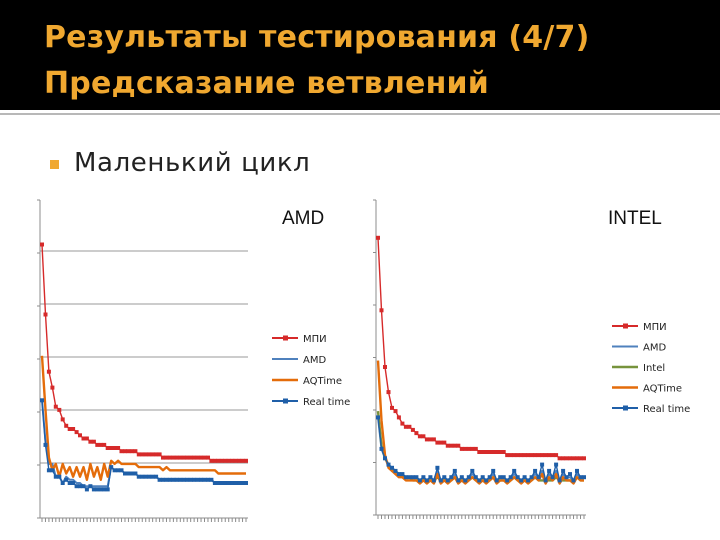  What do you see at coordinates (635, 218) in the screenshot?
I see `chart-title-intel: INTEL` at bounding box center [635, 218].